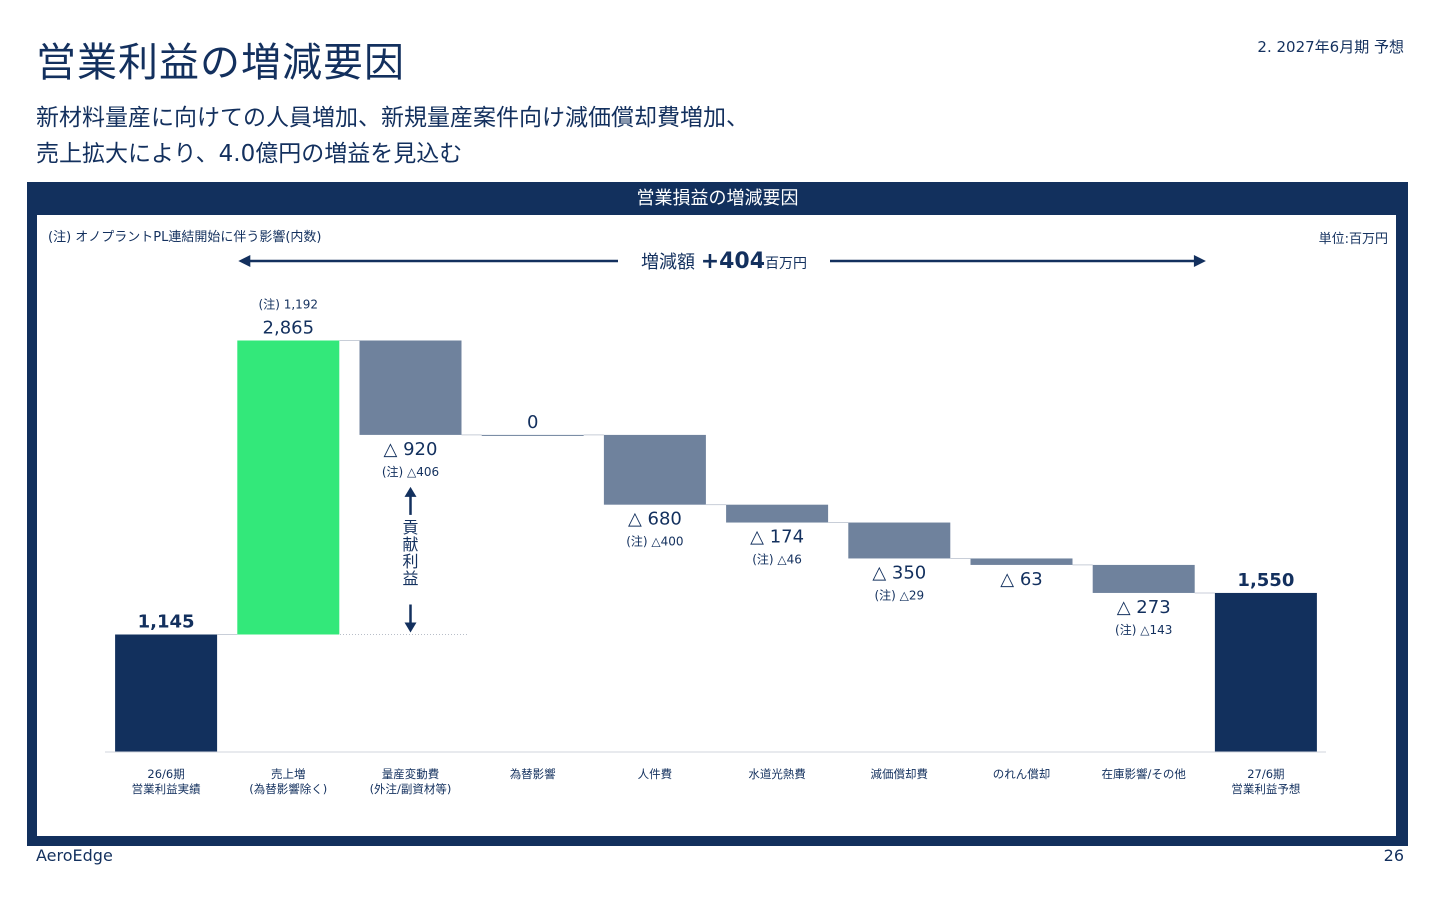 This screenshot has height=900, width=1440. I want to click on contribution-label-char-3: 益, so click(410, 578).